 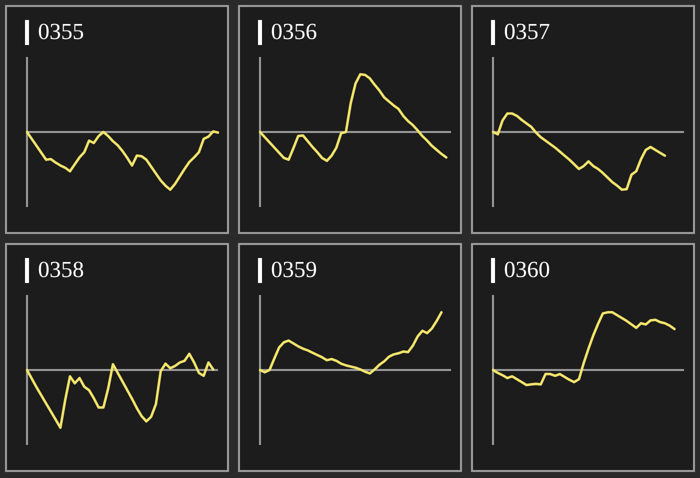 What do you see at coordinates (61, 32) in the screenshot?
I see `chart-title: 0355` at bounding box center [61, 32].